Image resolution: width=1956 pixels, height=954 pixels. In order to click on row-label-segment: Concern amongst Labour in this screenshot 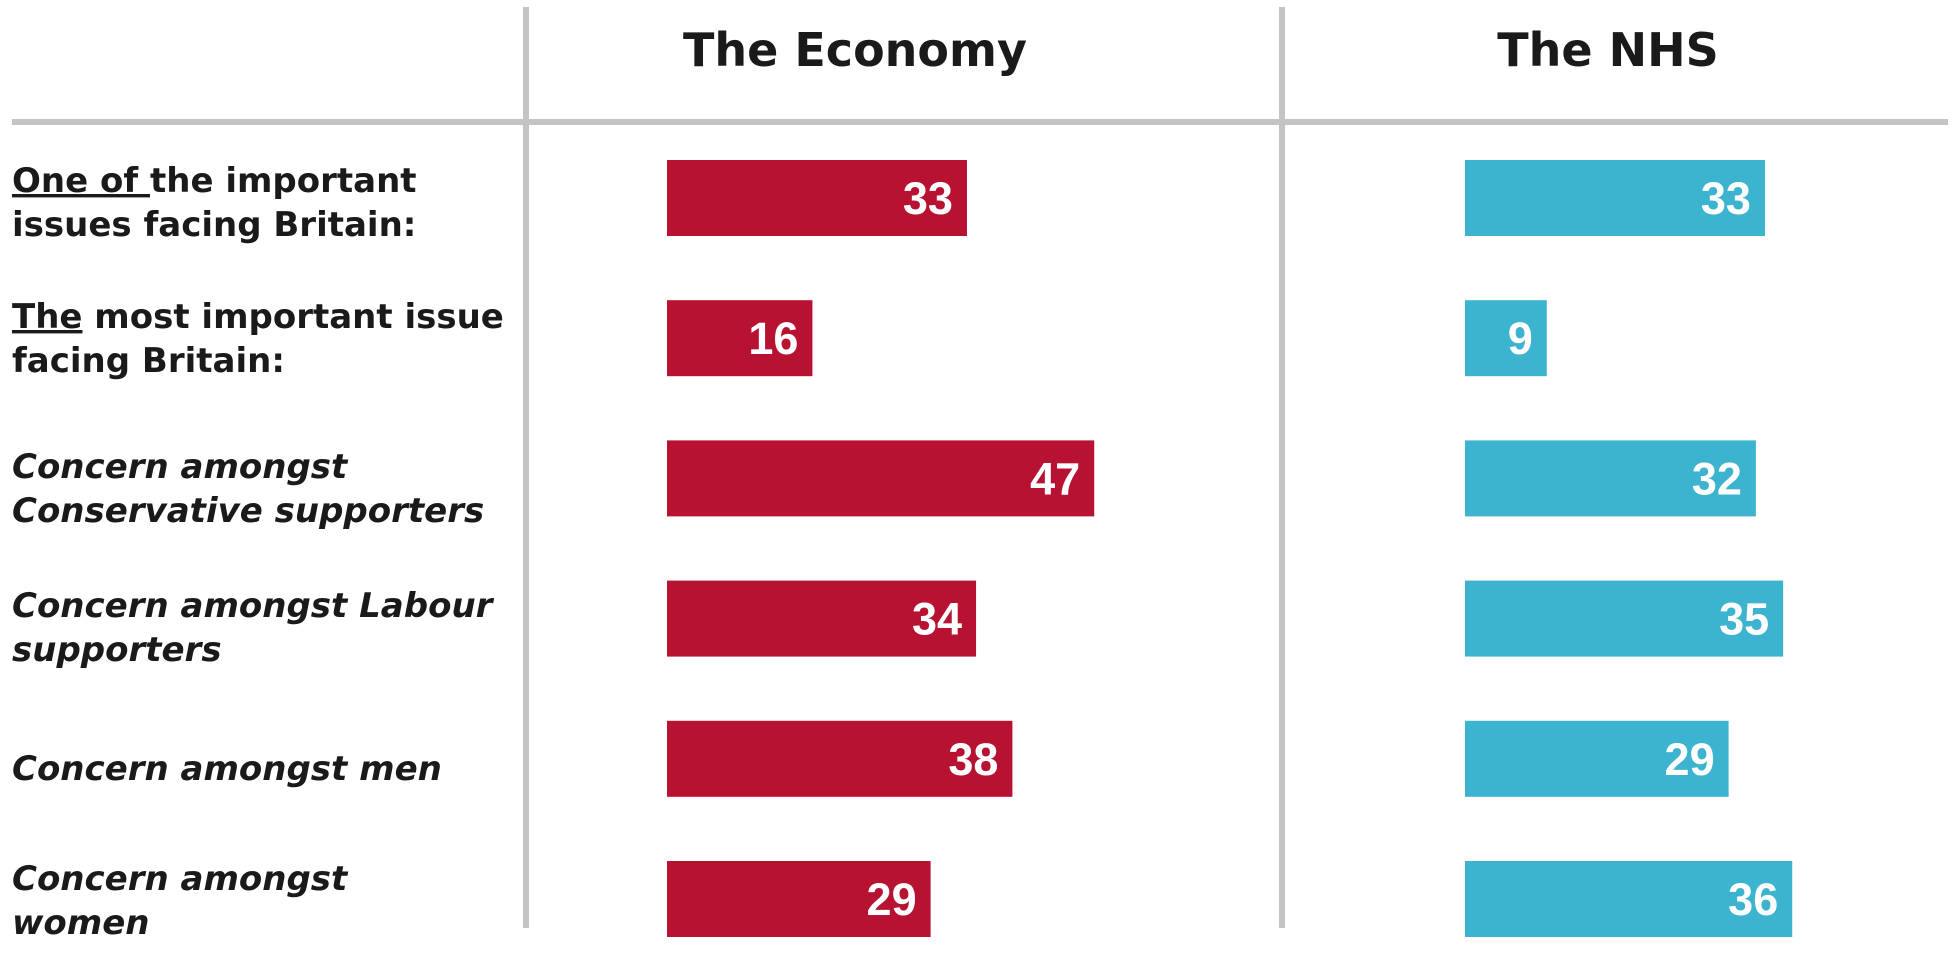, I will do `click(253, 606)`.